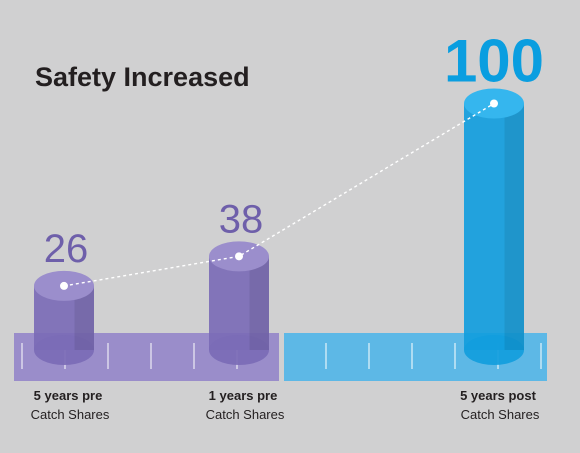  Describe the element at coordinates (243, 395) in the screenshot. I see `category-label: 1 years pre` at that location.